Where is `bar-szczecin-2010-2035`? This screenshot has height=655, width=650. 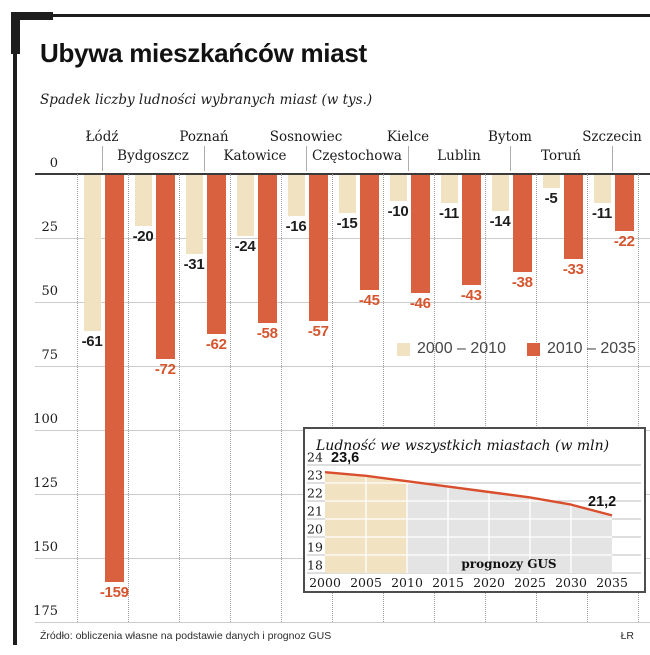
bar-szczecin-2010-2035 is located at coordinates (624, 203).